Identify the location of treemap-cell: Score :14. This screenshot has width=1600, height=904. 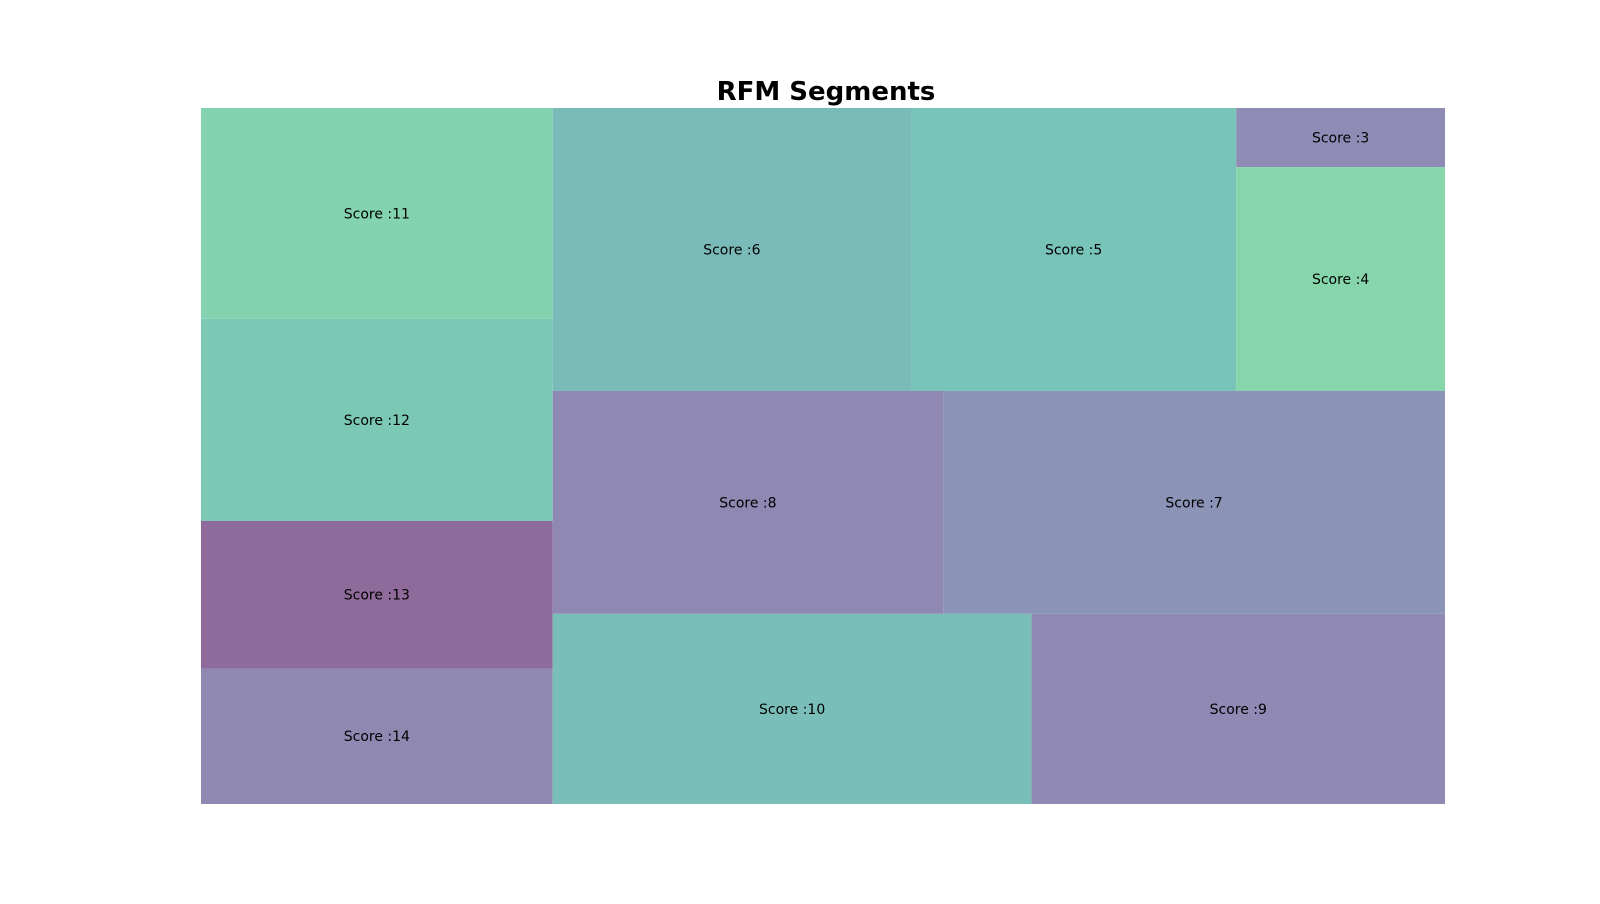
(377, 736).